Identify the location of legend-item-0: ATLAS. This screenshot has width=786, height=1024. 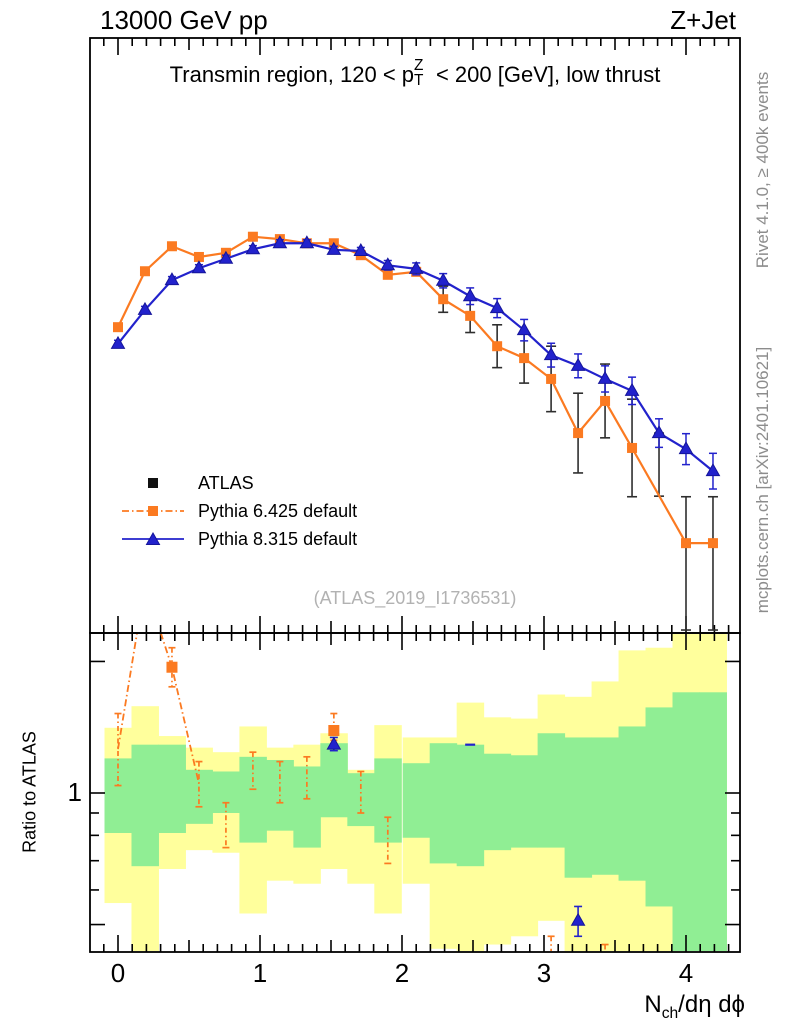
(238, 483).